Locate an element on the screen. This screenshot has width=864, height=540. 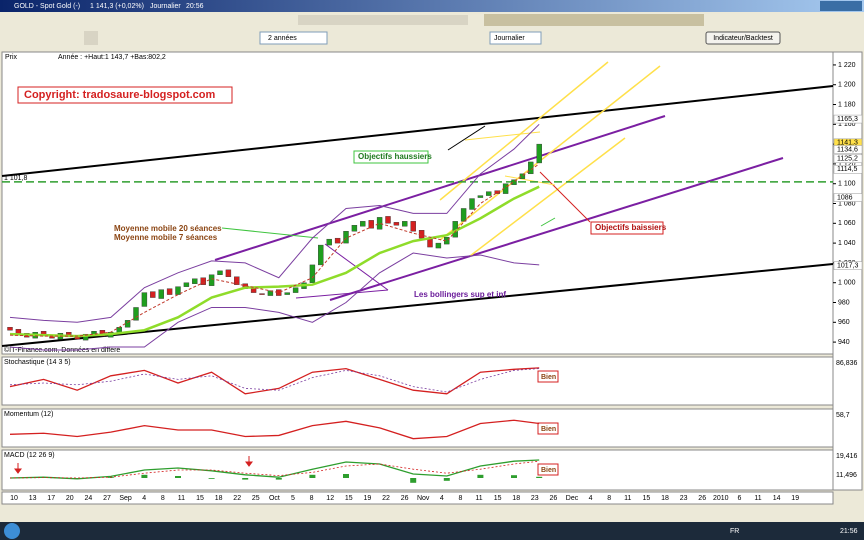
taskbar-lang: FR is located at coordinates (734, 531).